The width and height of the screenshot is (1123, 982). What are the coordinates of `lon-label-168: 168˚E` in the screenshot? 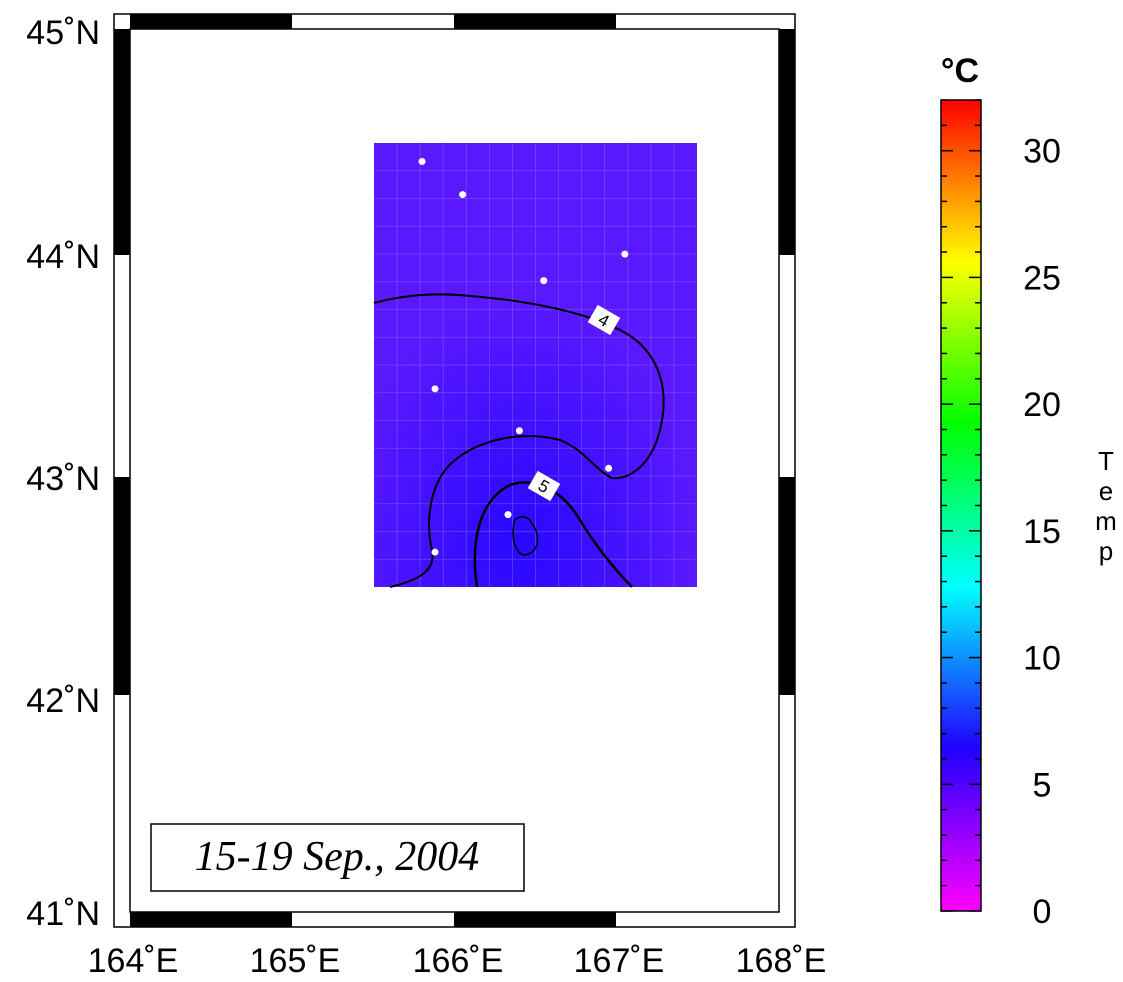 It's located at (781, 961).